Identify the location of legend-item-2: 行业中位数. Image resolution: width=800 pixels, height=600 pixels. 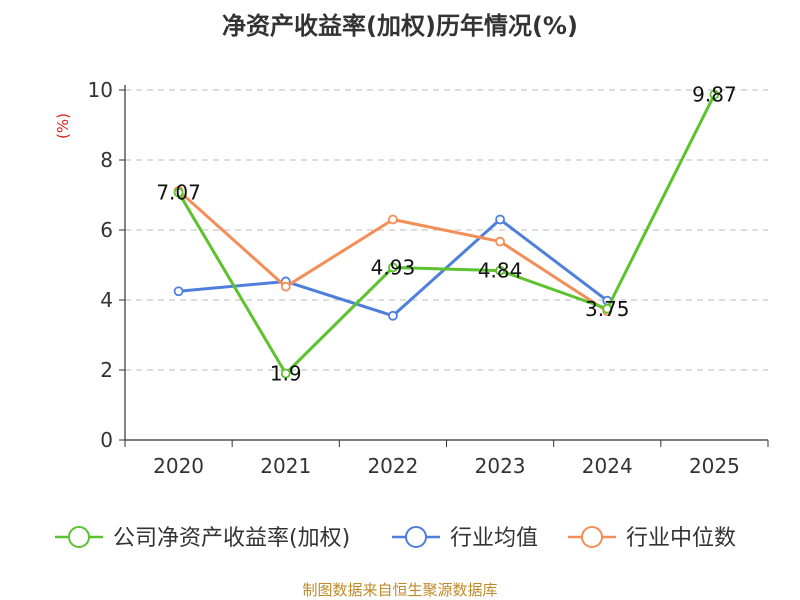
(652, 538).